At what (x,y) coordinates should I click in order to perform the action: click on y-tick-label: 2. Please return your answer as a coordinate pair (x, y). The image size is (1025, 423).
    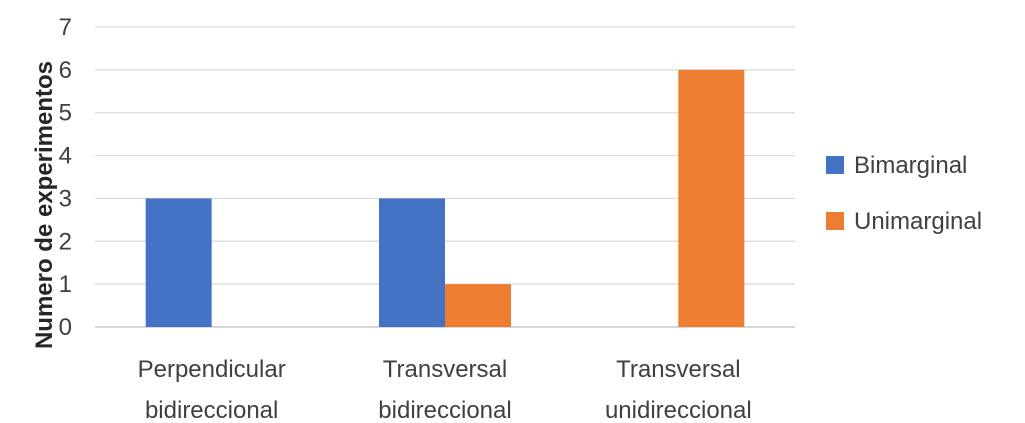
    Looking at the image, I should click on (65, 241).